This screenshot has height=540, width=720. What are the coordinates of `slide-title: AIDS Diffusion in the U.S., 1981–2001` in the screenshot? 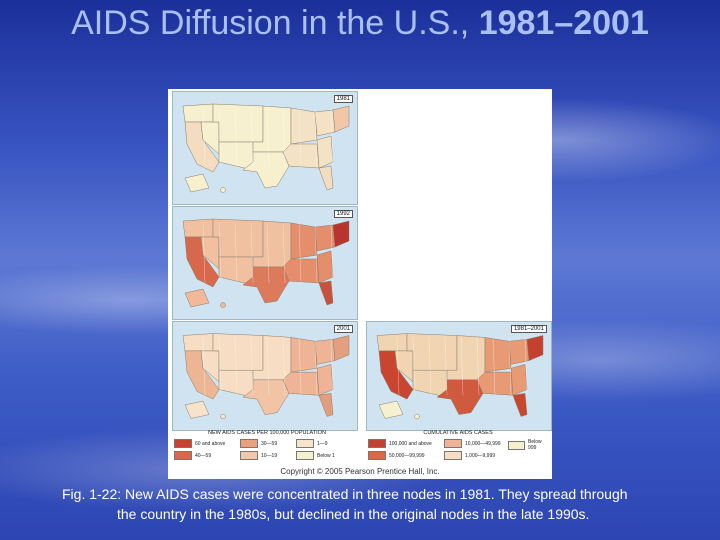 It's located at (360, 23).